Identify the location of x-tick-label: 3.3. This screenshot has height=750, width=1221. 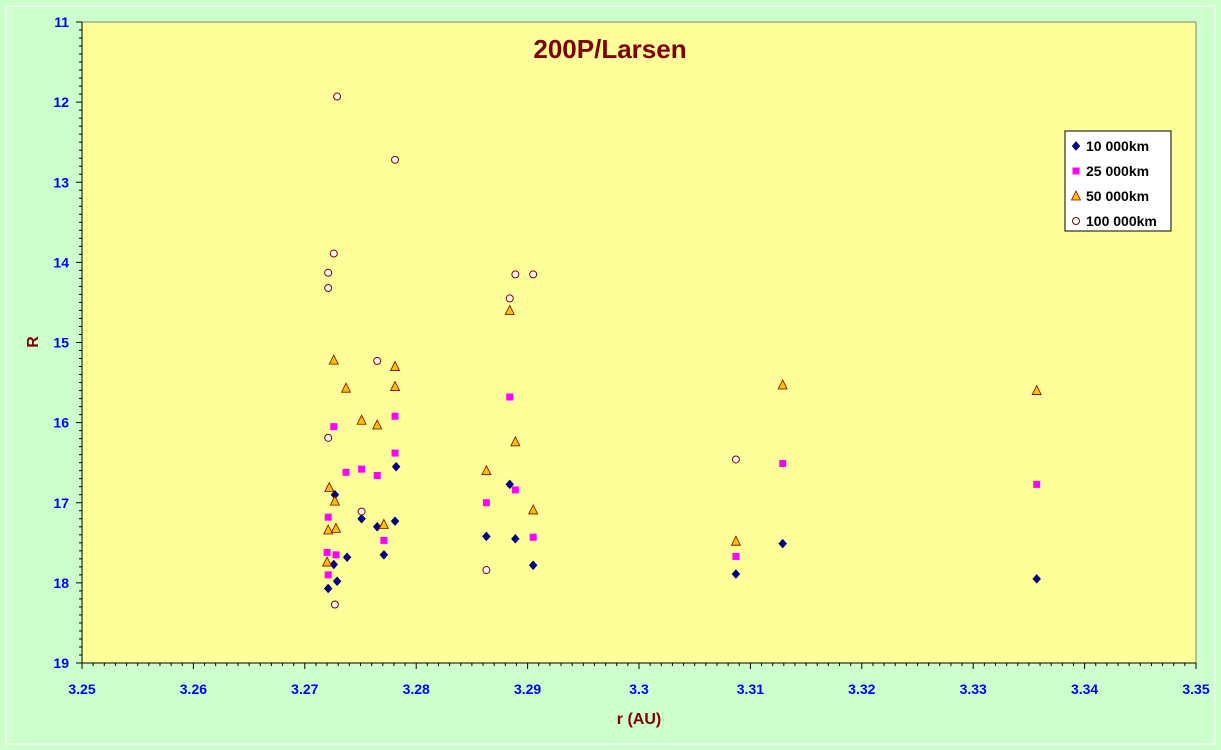
(639, 689).